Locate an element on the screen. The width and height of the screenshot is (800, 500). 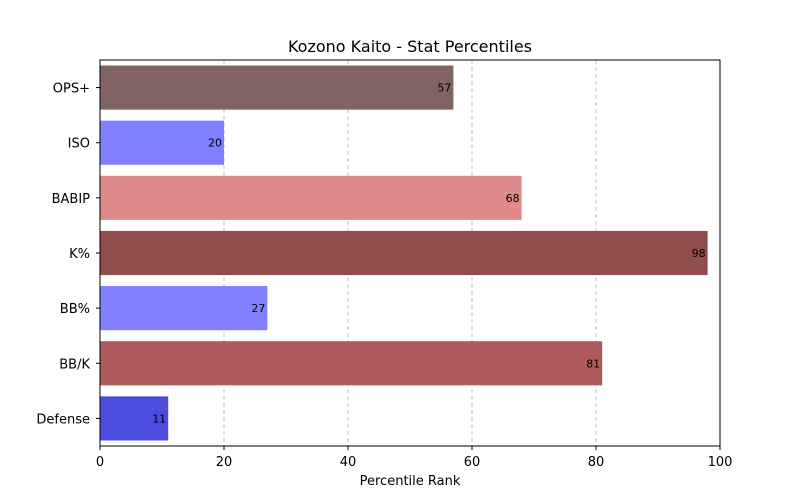
x-tick-label: 20 is located at coordinates (224, 462).